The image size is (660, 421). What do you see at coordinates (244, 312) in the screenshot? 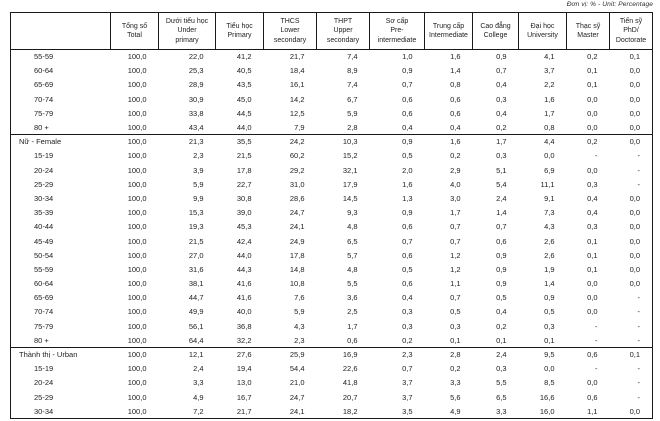
I see `value-cell: 40,0` at bounding box center [244, 312].